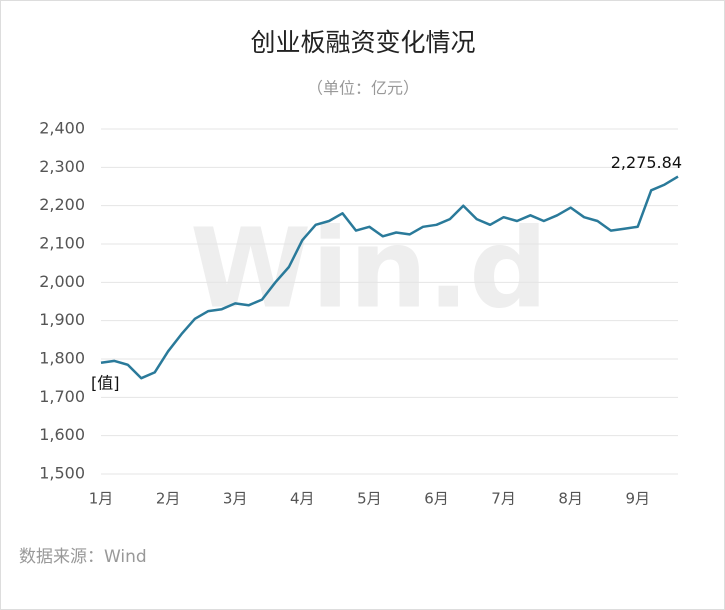 The height and width of the screenshot is (610, 725). What do you see at coordinates (62, 281) in the screenshot?
I see `y-tick-label: 2,000` at bounding box center [62, 281].